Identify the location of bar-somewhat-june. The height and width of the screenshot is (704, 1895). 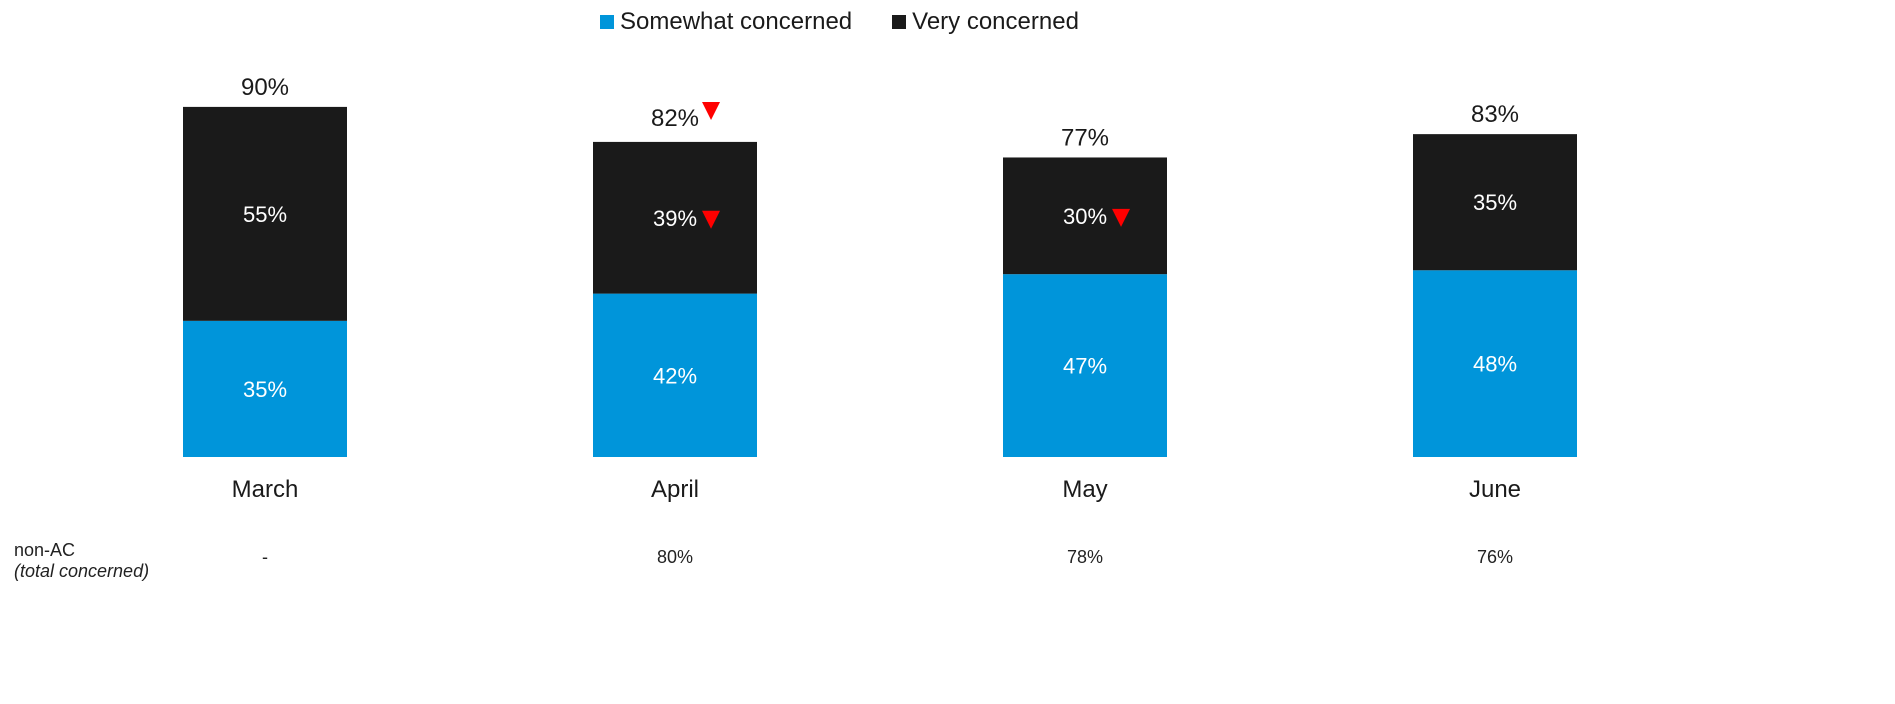
(1495, 363).